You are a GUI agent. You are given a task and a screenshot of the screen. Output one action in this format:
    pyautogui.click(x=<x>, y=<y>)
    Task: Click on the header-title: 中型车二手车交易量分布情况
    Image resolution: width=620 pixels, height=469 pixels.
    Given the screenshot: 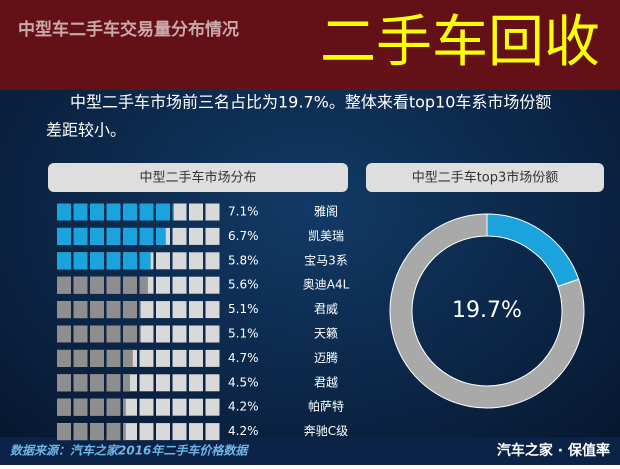 What is the action you would take?
    pyautogui.click(x=128, y=29)
    